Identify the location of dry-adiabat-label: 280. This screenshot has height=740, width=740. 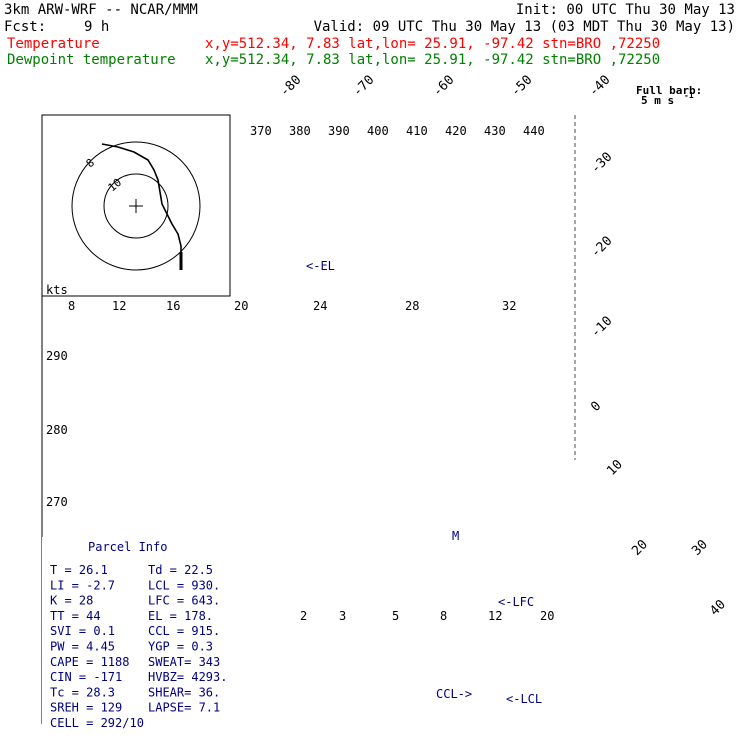
(57, 430).